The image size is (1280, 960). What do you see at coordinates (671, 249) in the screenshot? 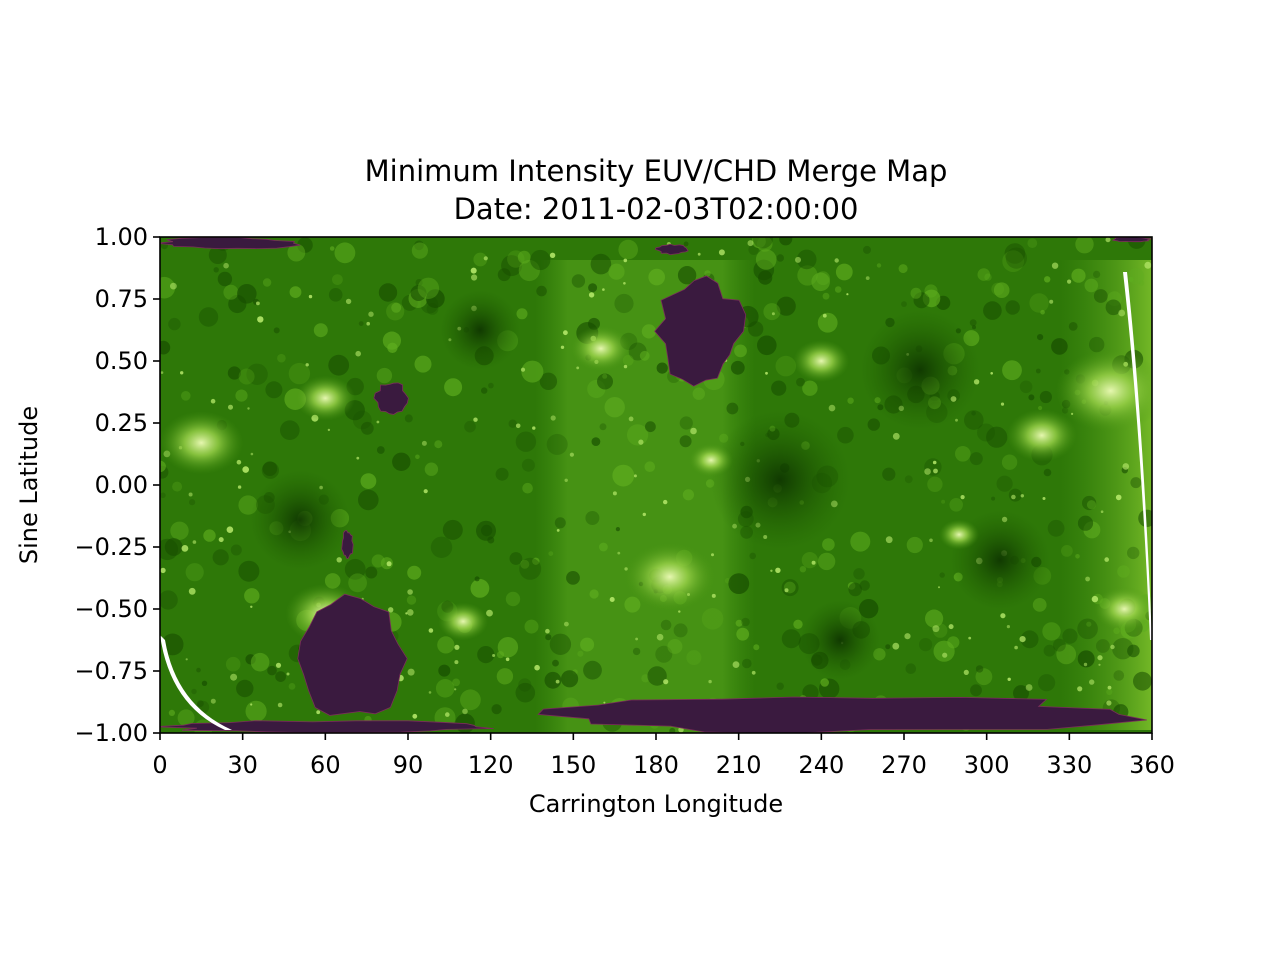
I see `coronal-hole-north-central-top` at bounding box center [671, 249].